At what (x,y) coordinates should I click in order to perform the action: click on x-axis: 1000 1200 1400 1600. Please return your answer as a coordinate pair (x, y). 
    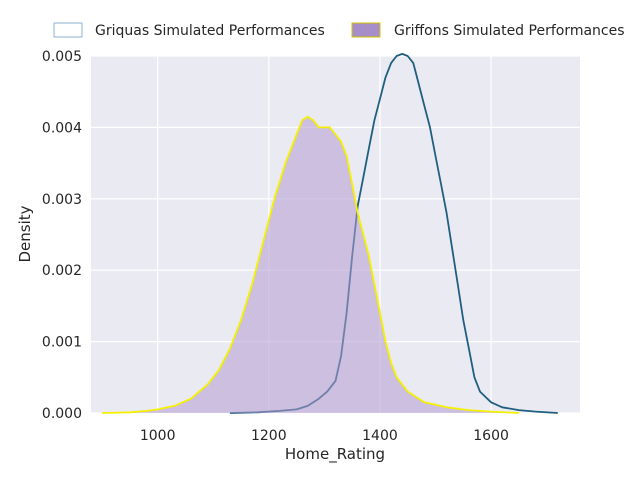
    Looking at the image, I should click on (324, 436).